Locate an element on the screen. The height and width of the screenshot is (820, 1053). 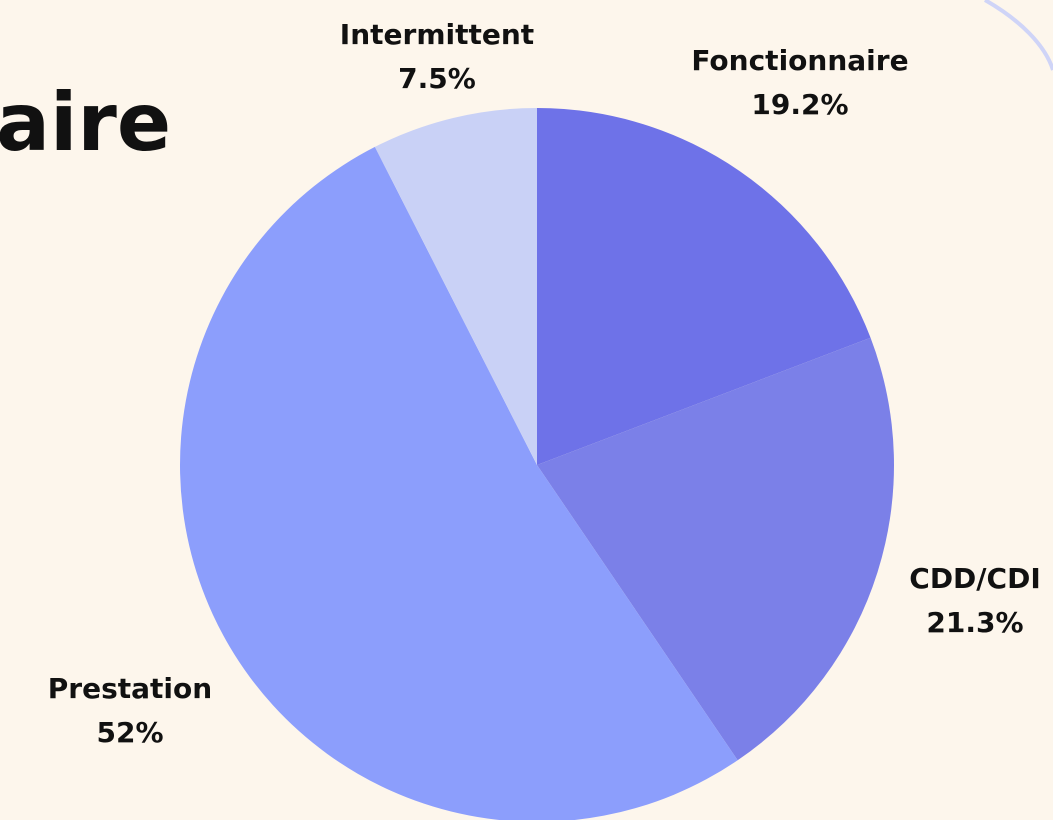
chart-title: aire is located at coordinates (85, 122).